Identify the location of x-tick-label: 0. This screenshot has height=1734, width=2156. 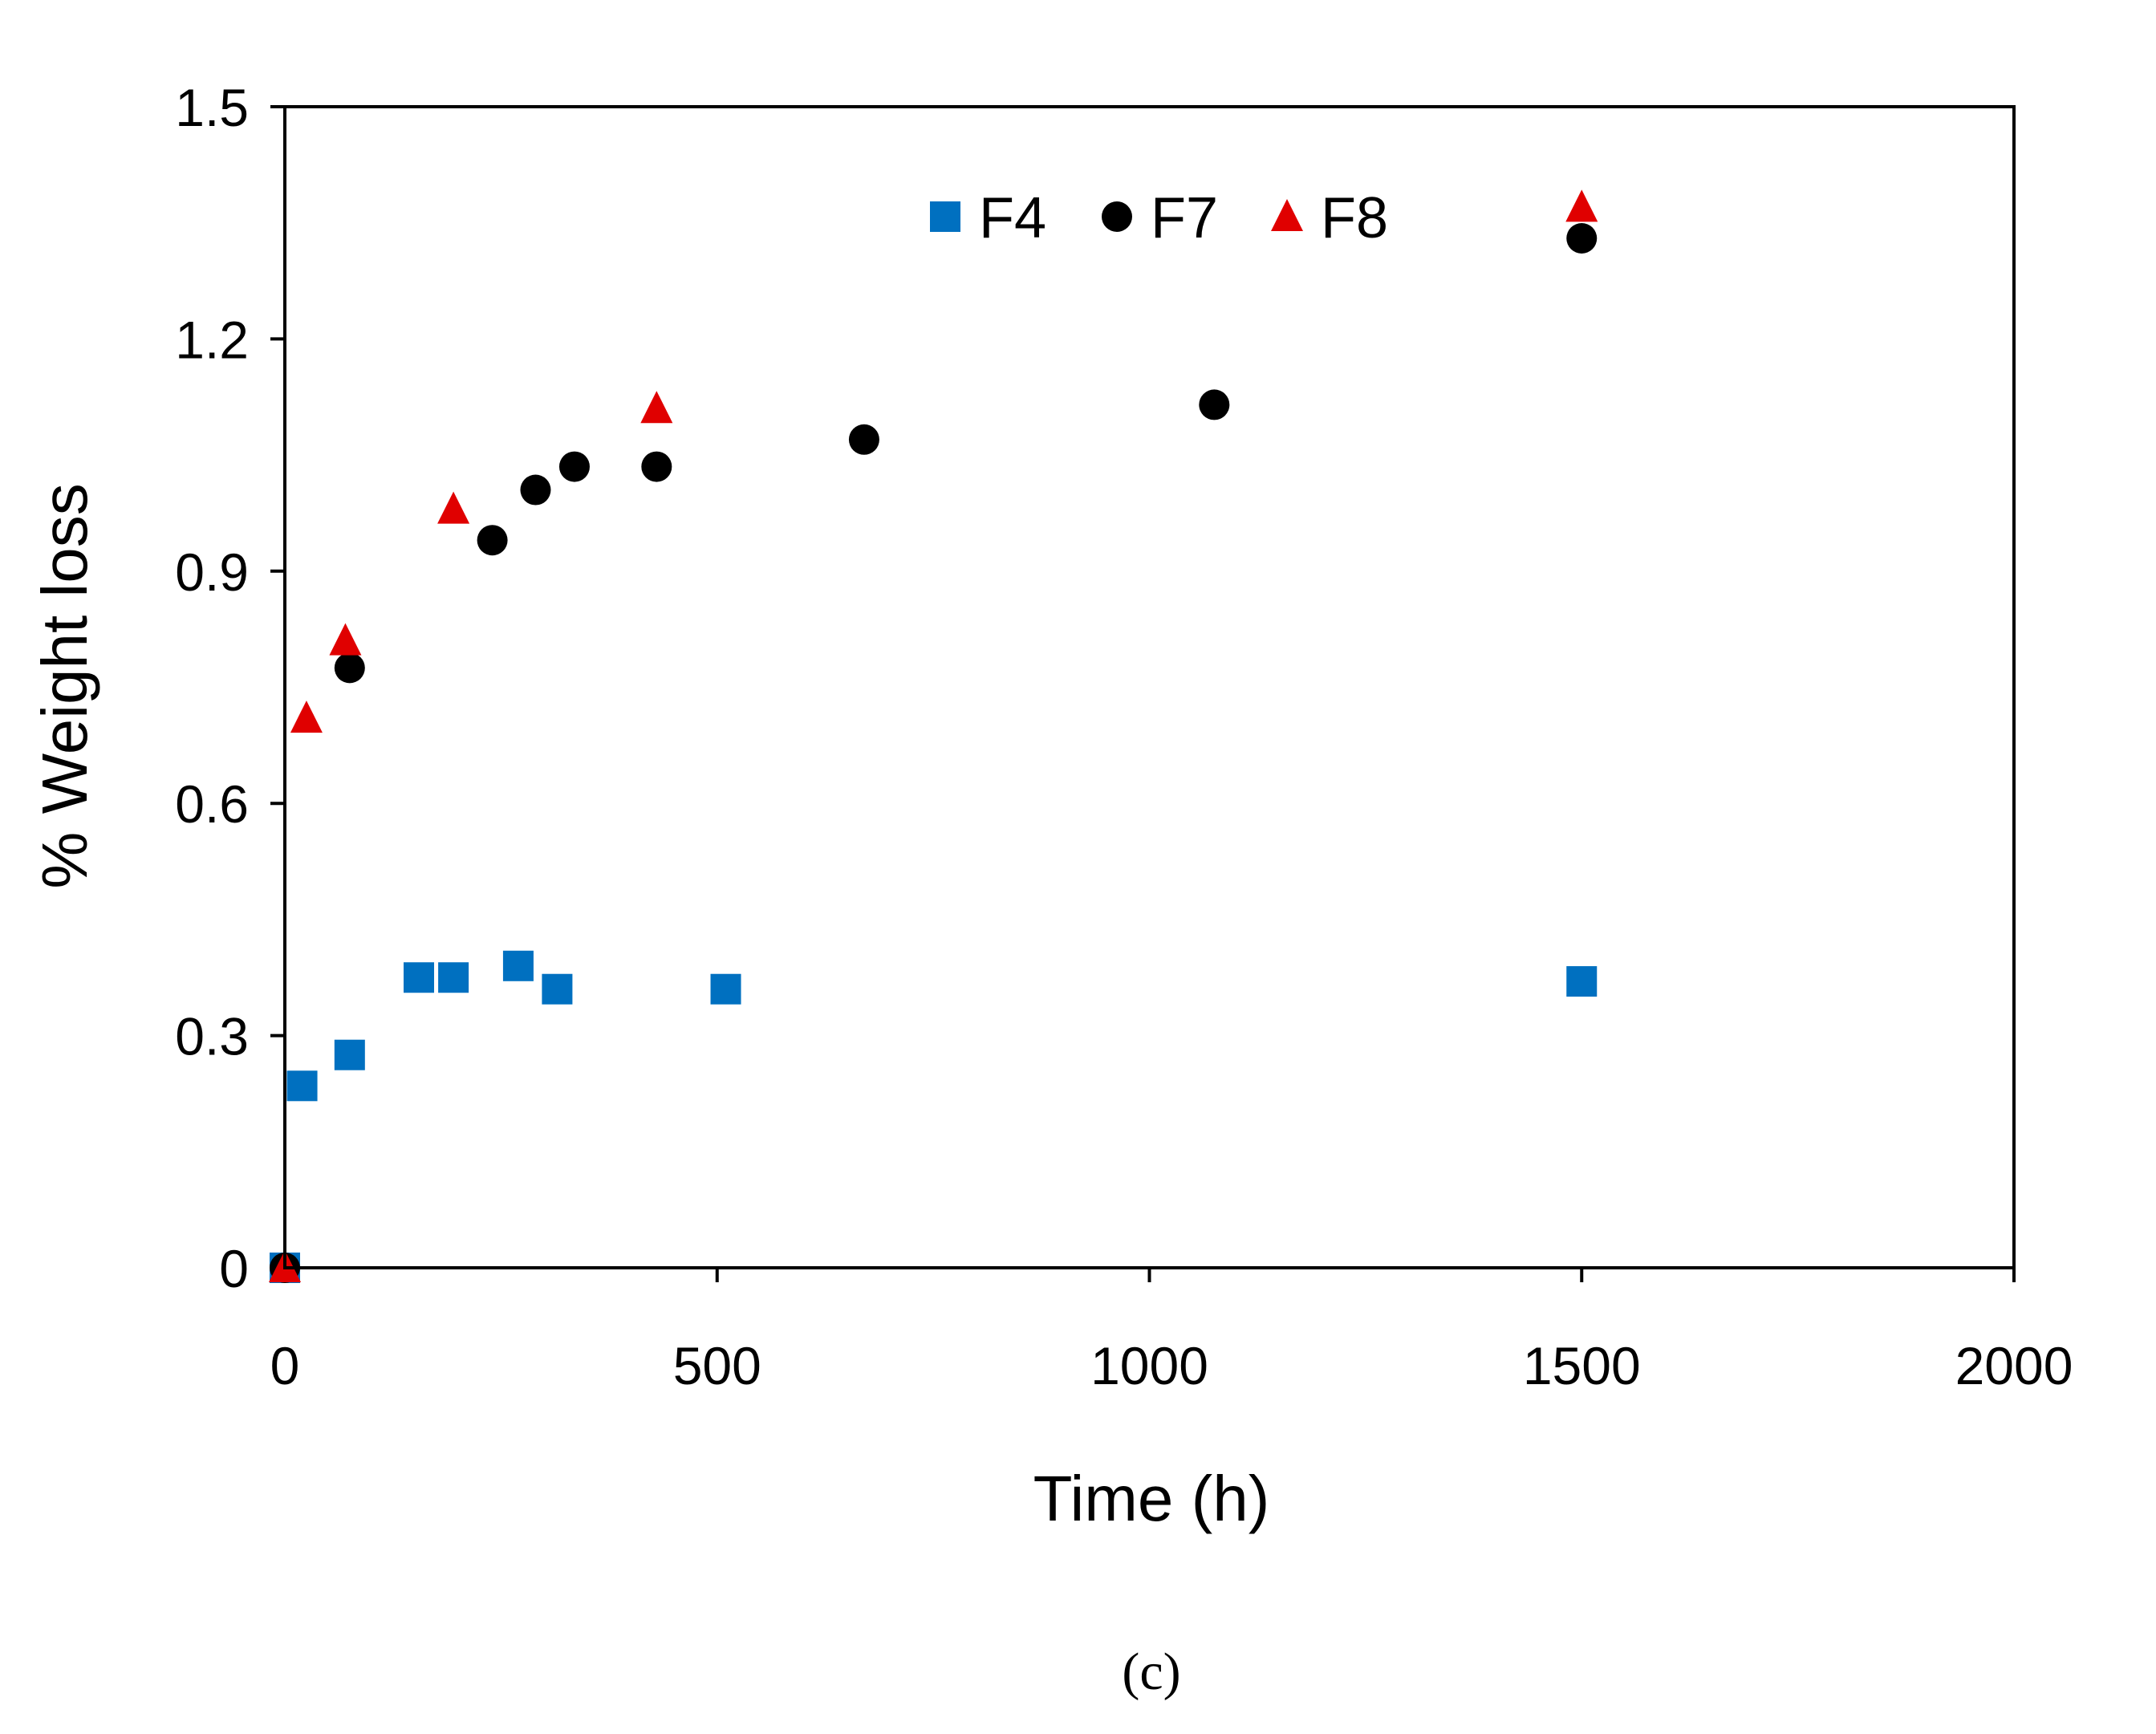
(285, 1365).